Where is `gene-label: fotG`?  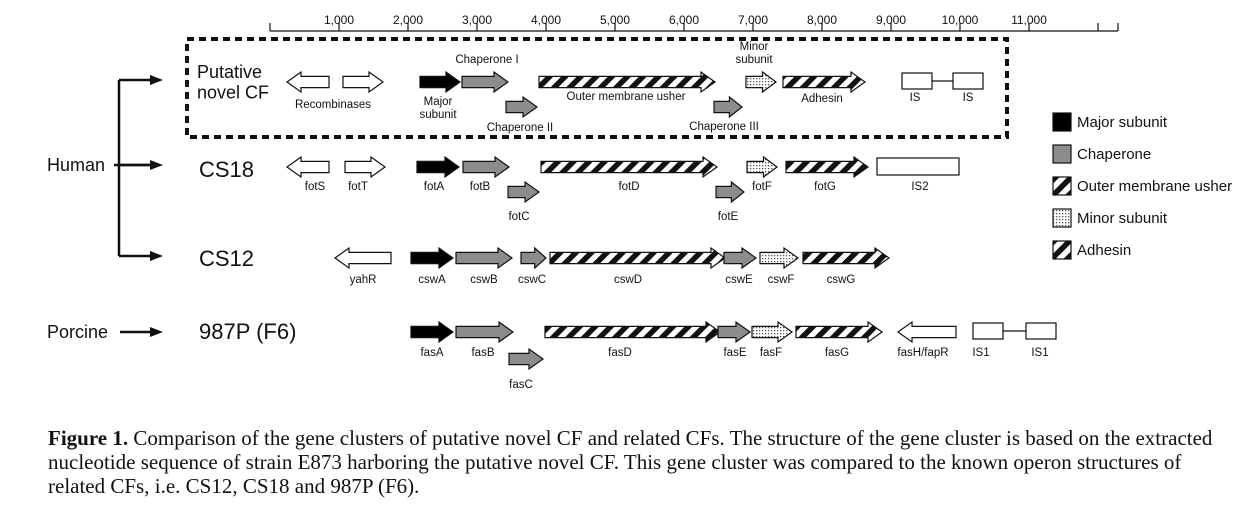 gene-label: fotG is located at coordinates (825, 187).